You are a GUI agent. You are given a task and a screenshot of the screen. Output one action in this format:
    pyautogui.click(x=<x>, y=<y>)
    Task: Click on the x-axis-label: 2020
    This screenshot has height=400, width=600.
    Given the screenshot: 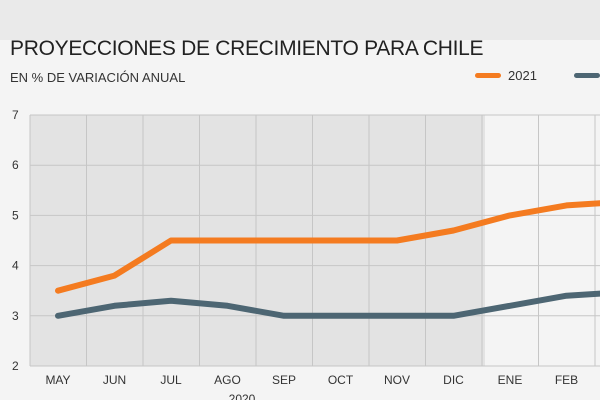 What is the action you would take?
    pyautogui.click(x=242, y=396)
    